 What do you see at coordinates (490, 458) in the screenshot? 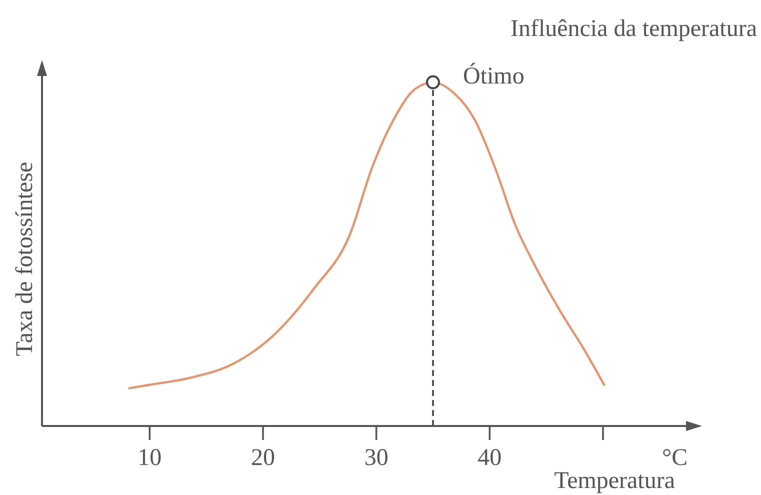
I see `x-tick-label: 40` at bounding box center [490, 458].